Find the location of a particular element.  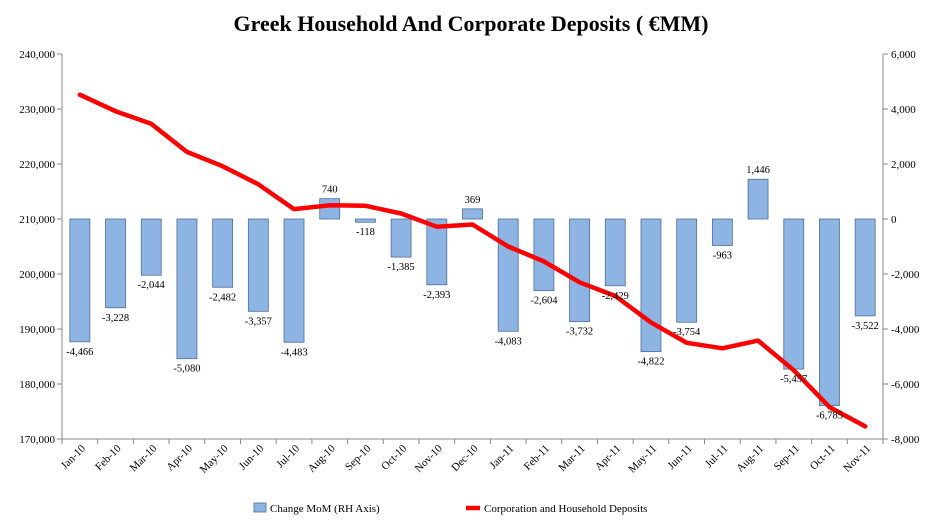

x-tick-label: Jul-10 is located at coordinates (288, 456).